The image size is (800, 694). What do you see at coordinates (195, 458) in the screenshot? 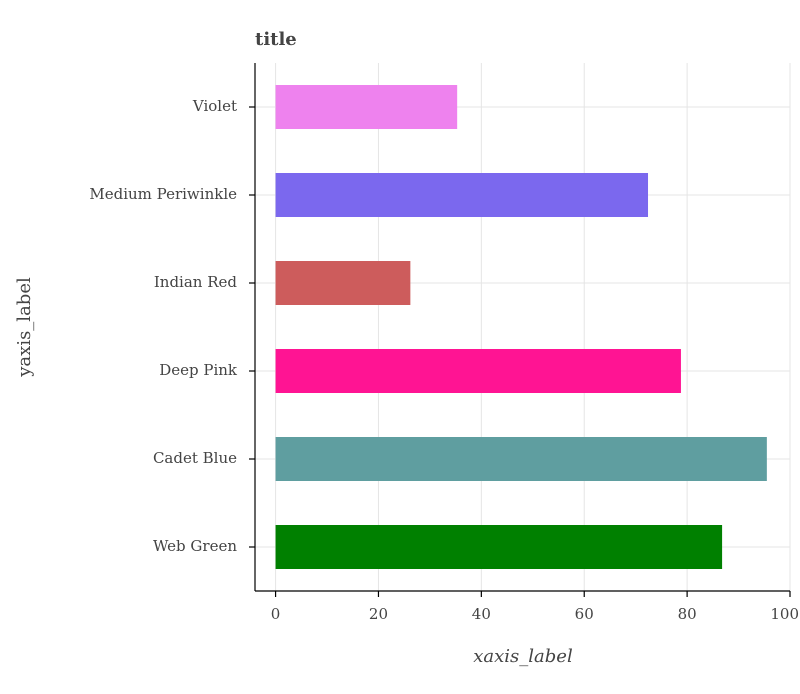
I see `y-tick-label: Cadet Blue` at bounding box center [195, 458].